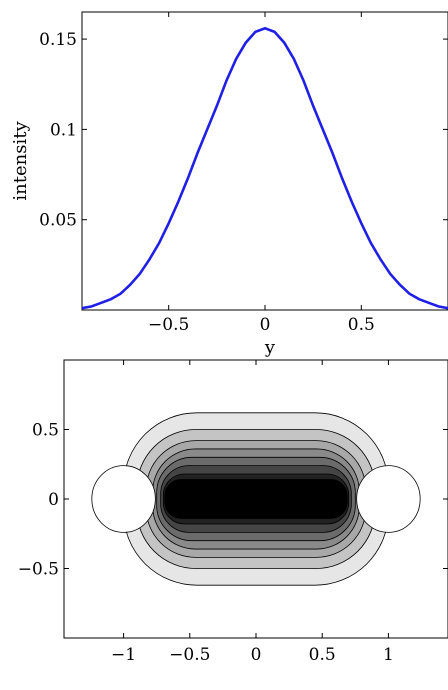 The height and width of the screenshot is (690, 448). I want to click on bottom-x-tick-label: 0.5, so click(322, 655).